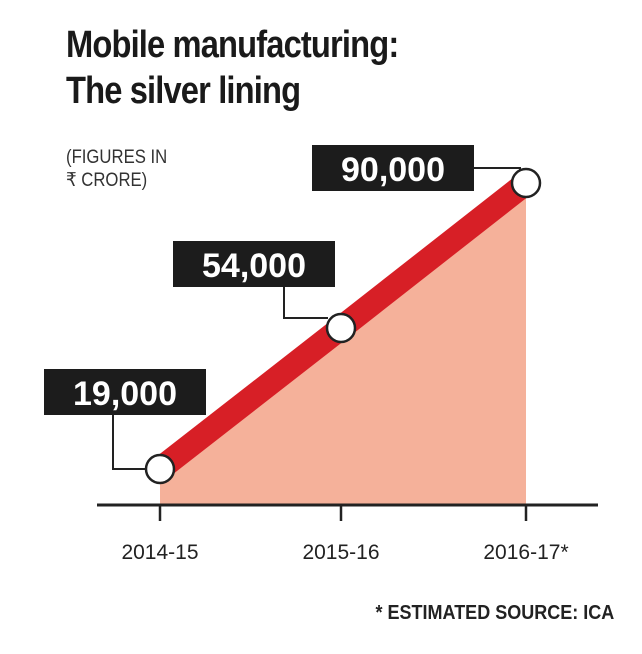  What do you see at coordinates (525, 552) in the screenshot?
I see `x-tick-label-3: 2016-17*` at bounding box center [525, 552].